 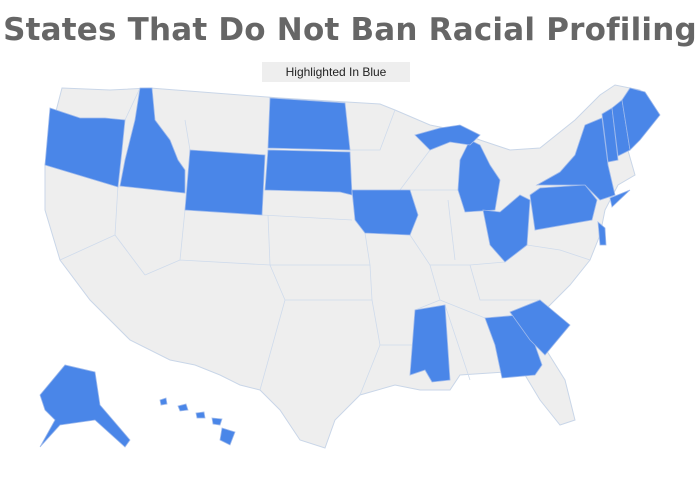 What do you see at coordinates (602, 233) in the screenshot?
I see `state-delaware` at bounding box center [602, 233].